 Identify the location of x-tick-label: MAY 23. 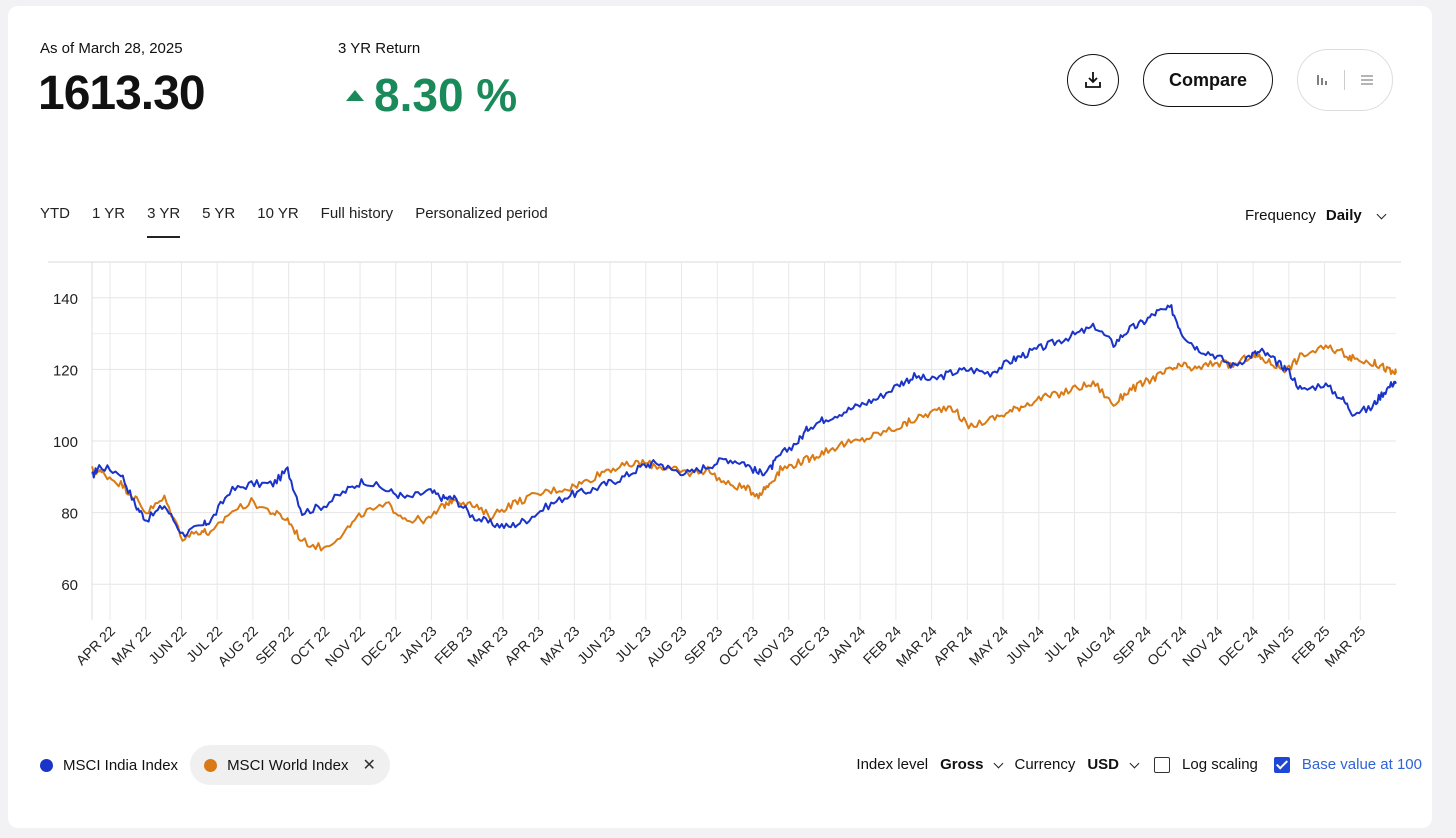
(560, 646).